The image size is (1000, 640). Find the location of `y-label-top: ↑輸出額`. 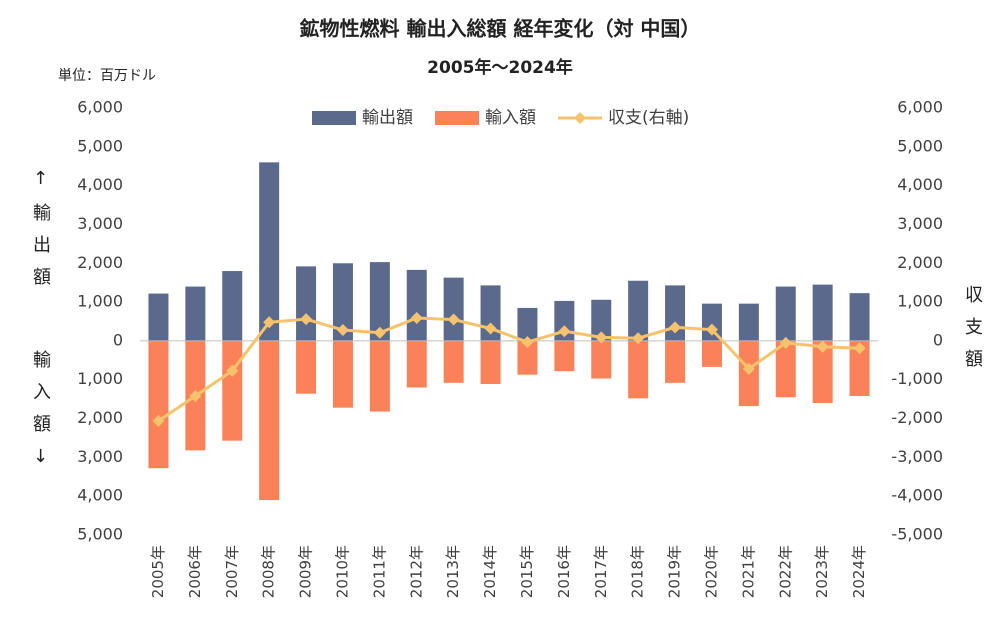

y-label-top: ↑輸出額 is located at coordinates (40, 233).